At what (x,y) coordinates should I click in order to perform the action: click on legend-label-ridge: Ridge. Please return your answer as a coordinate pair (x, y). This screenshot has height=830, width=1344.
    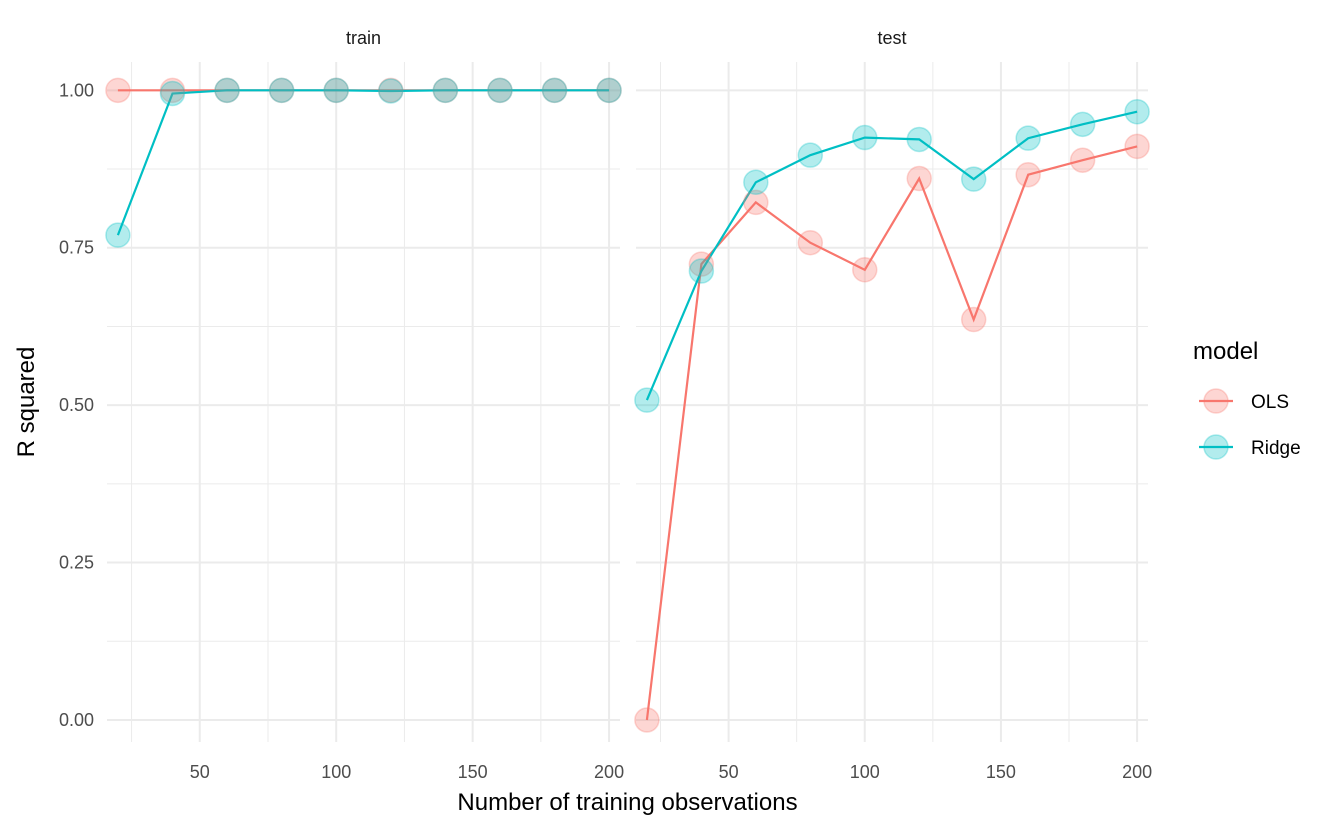
    Looking at the image, I should click on (1276, 448).